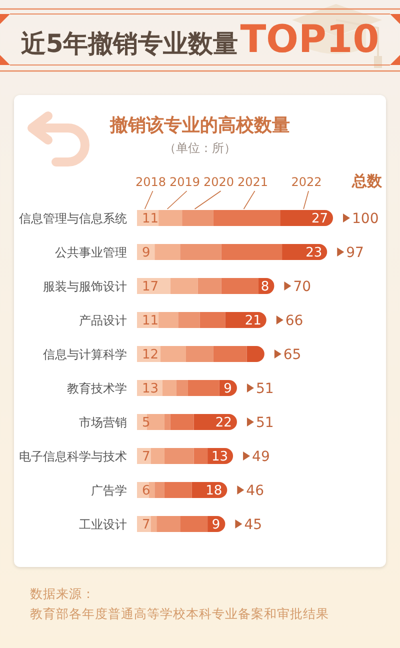 This screenshot has width=400, height=648. Describe the element at coordinates (253, 321) in the screenshot. I see `data-label: 21` at that location.